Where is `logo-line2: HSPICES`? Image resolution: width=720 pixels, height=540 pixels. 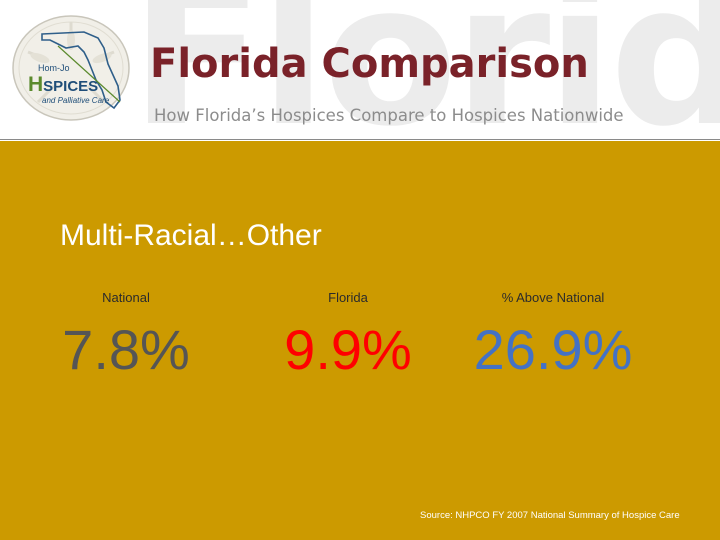
logo-line2: HSPICES is located at coordinates (78, 84).